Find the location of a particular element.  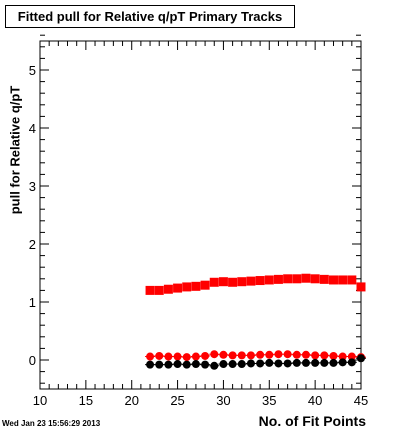

x-tick-label: 35 is located at coordinates (269, 400).